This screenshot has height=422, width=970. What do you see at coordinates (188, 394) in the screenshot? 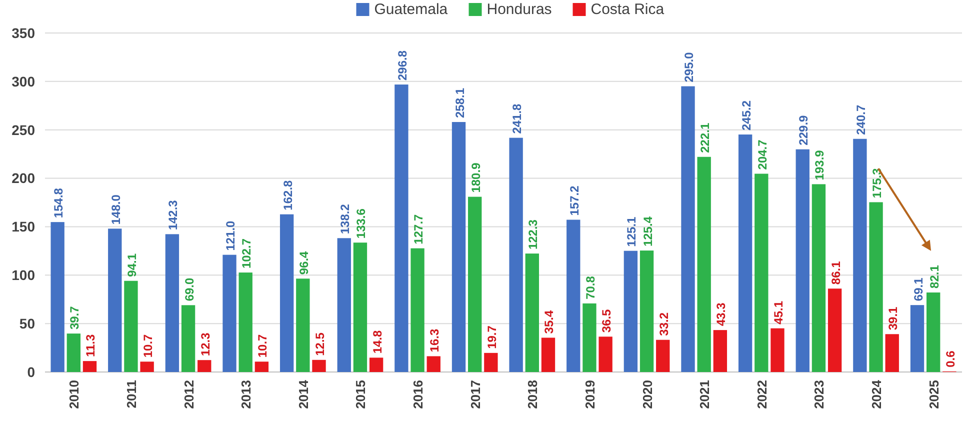
I see `x-tick-label: 2012` at bounding box center [188, 394].